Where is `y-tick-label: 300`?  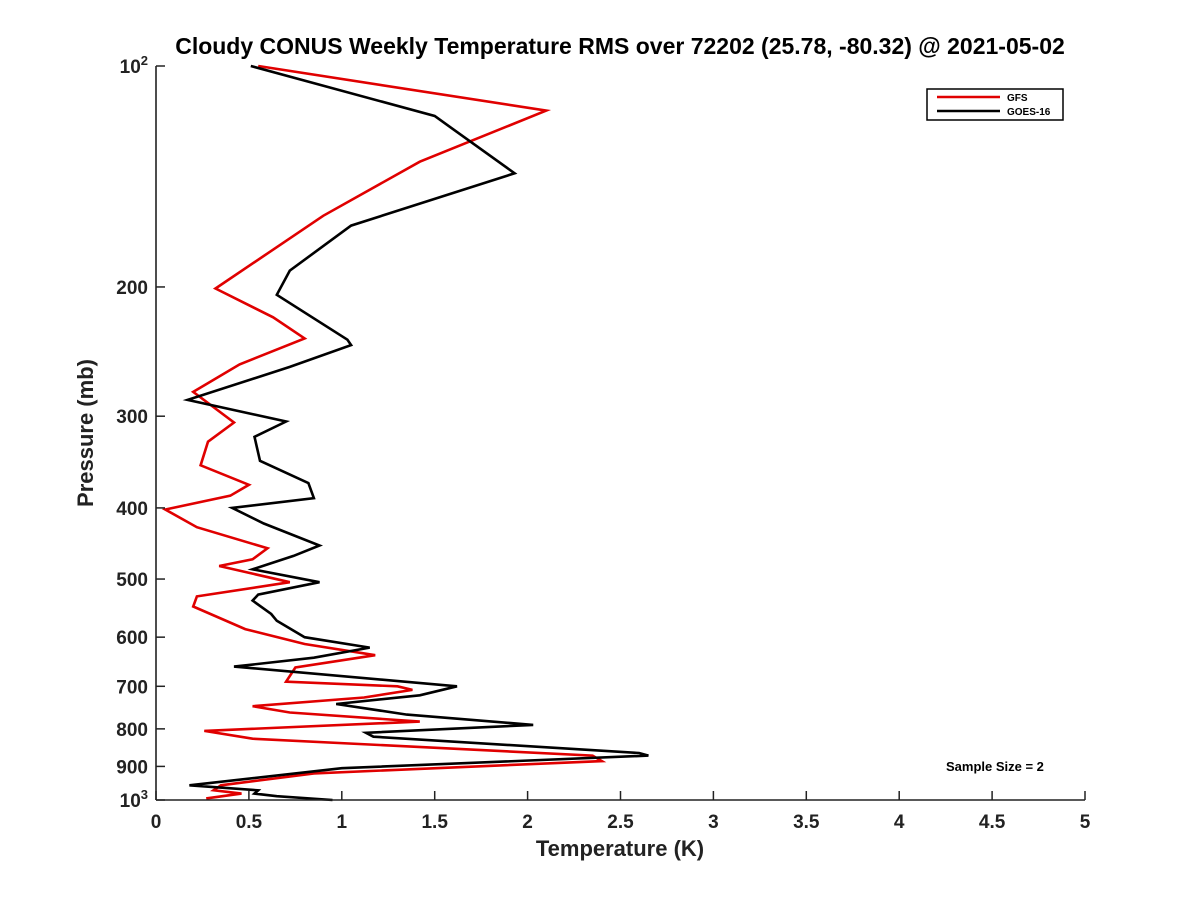
y-tick-label: 300 is located at coordinates (132, 417).